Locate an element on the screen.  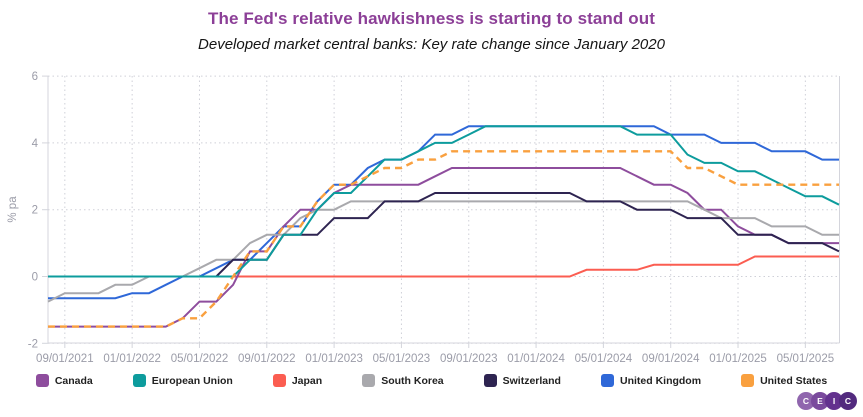
x-tick-label: 09/01/2023 is located at coordinates (469, 359).